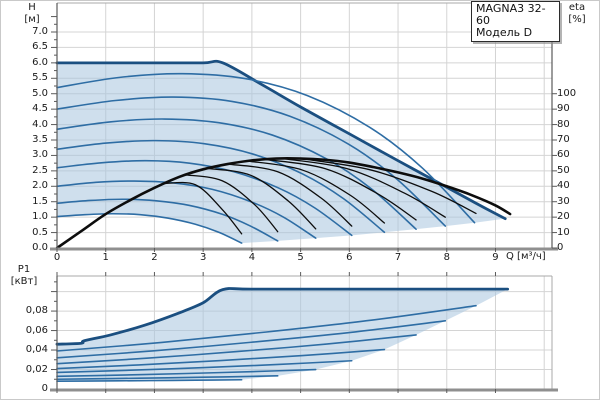 Image resolution: width=600 pixels, height=400 pixels. Describe the element at coordinates (563, 139) in the screenshot. I see `eta-tick-label: 70` at that location.